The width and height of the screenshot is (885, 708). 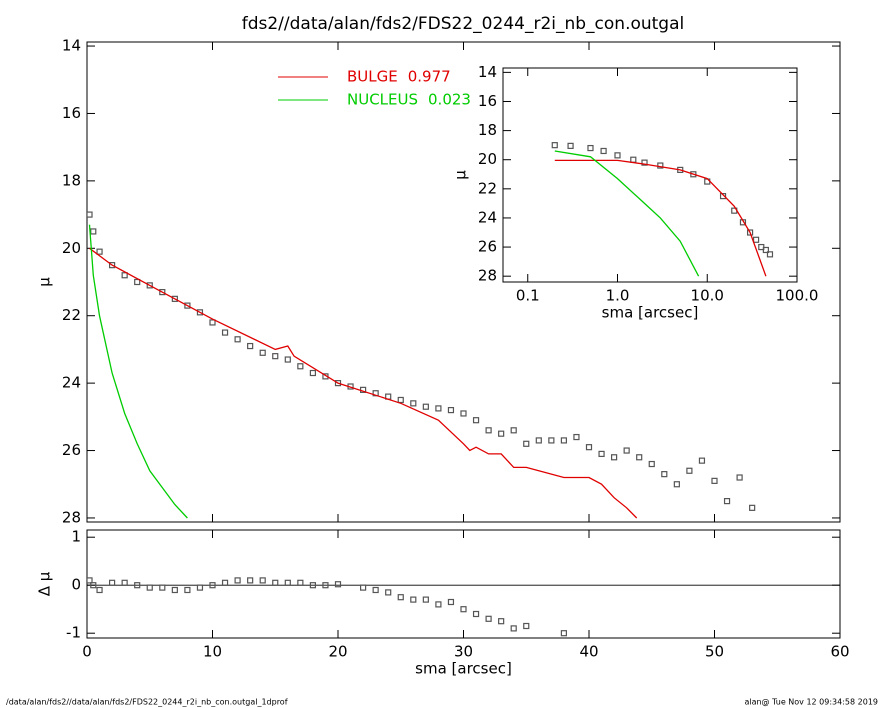 What do you see at coordinates (463, 652) in the screenshot?
I see `x-tick-label: 30` at bounding box center [463, 652].